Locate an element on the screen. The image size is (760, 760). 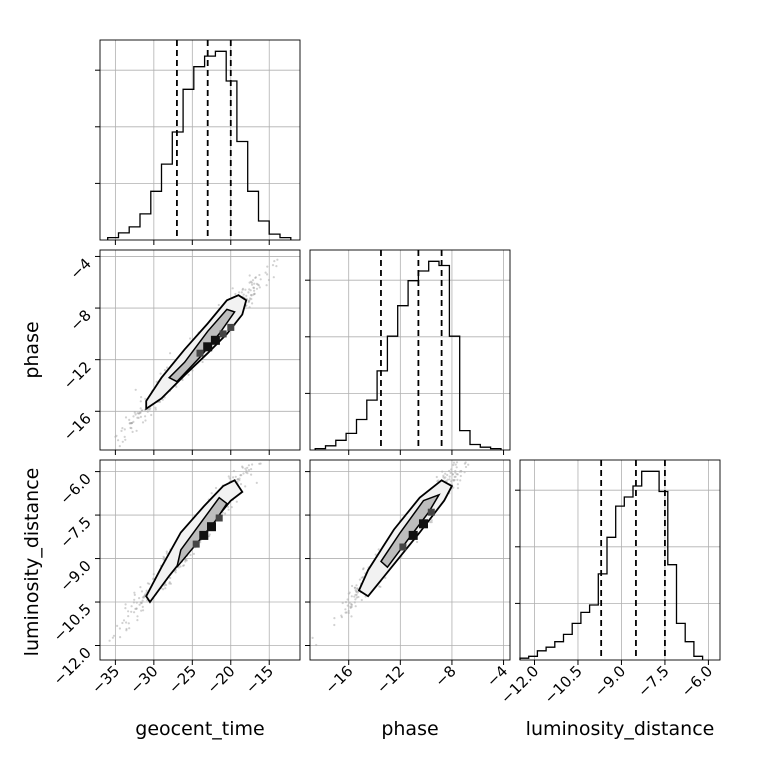
y-tick-label-phase: −12 is located at coordinates (77, 375).